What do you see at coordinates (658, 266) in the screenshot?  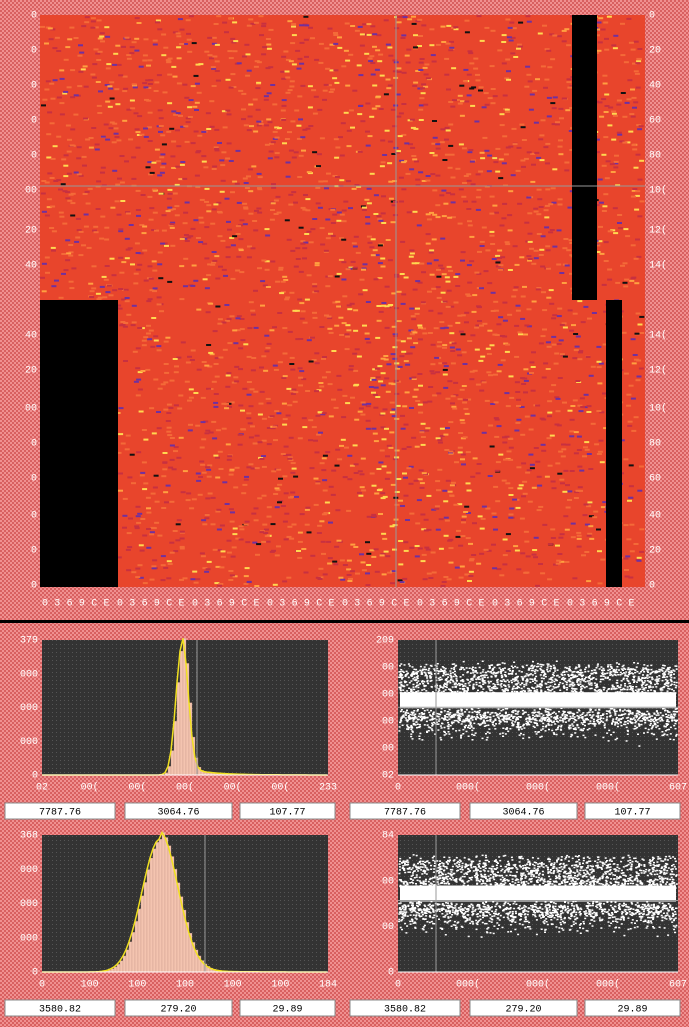 I see `y-label: 14(` at bounding box center [658, 266].